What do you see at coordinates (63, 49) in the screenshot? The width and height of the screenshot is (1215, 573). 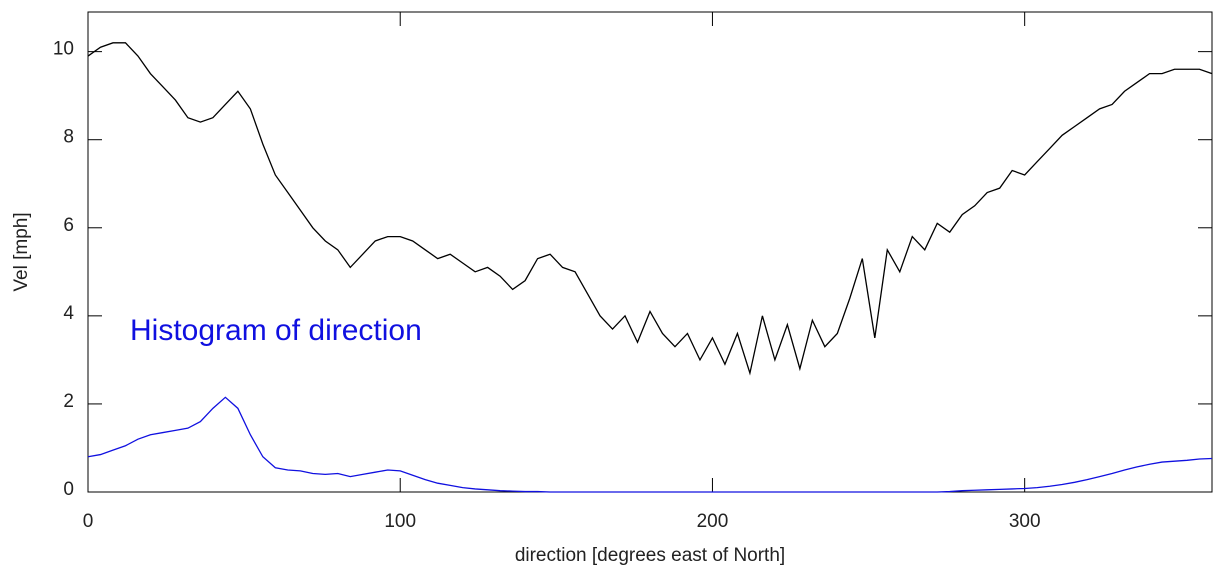 I see `y-tick-label: 10` at bounding box center [63, 49].